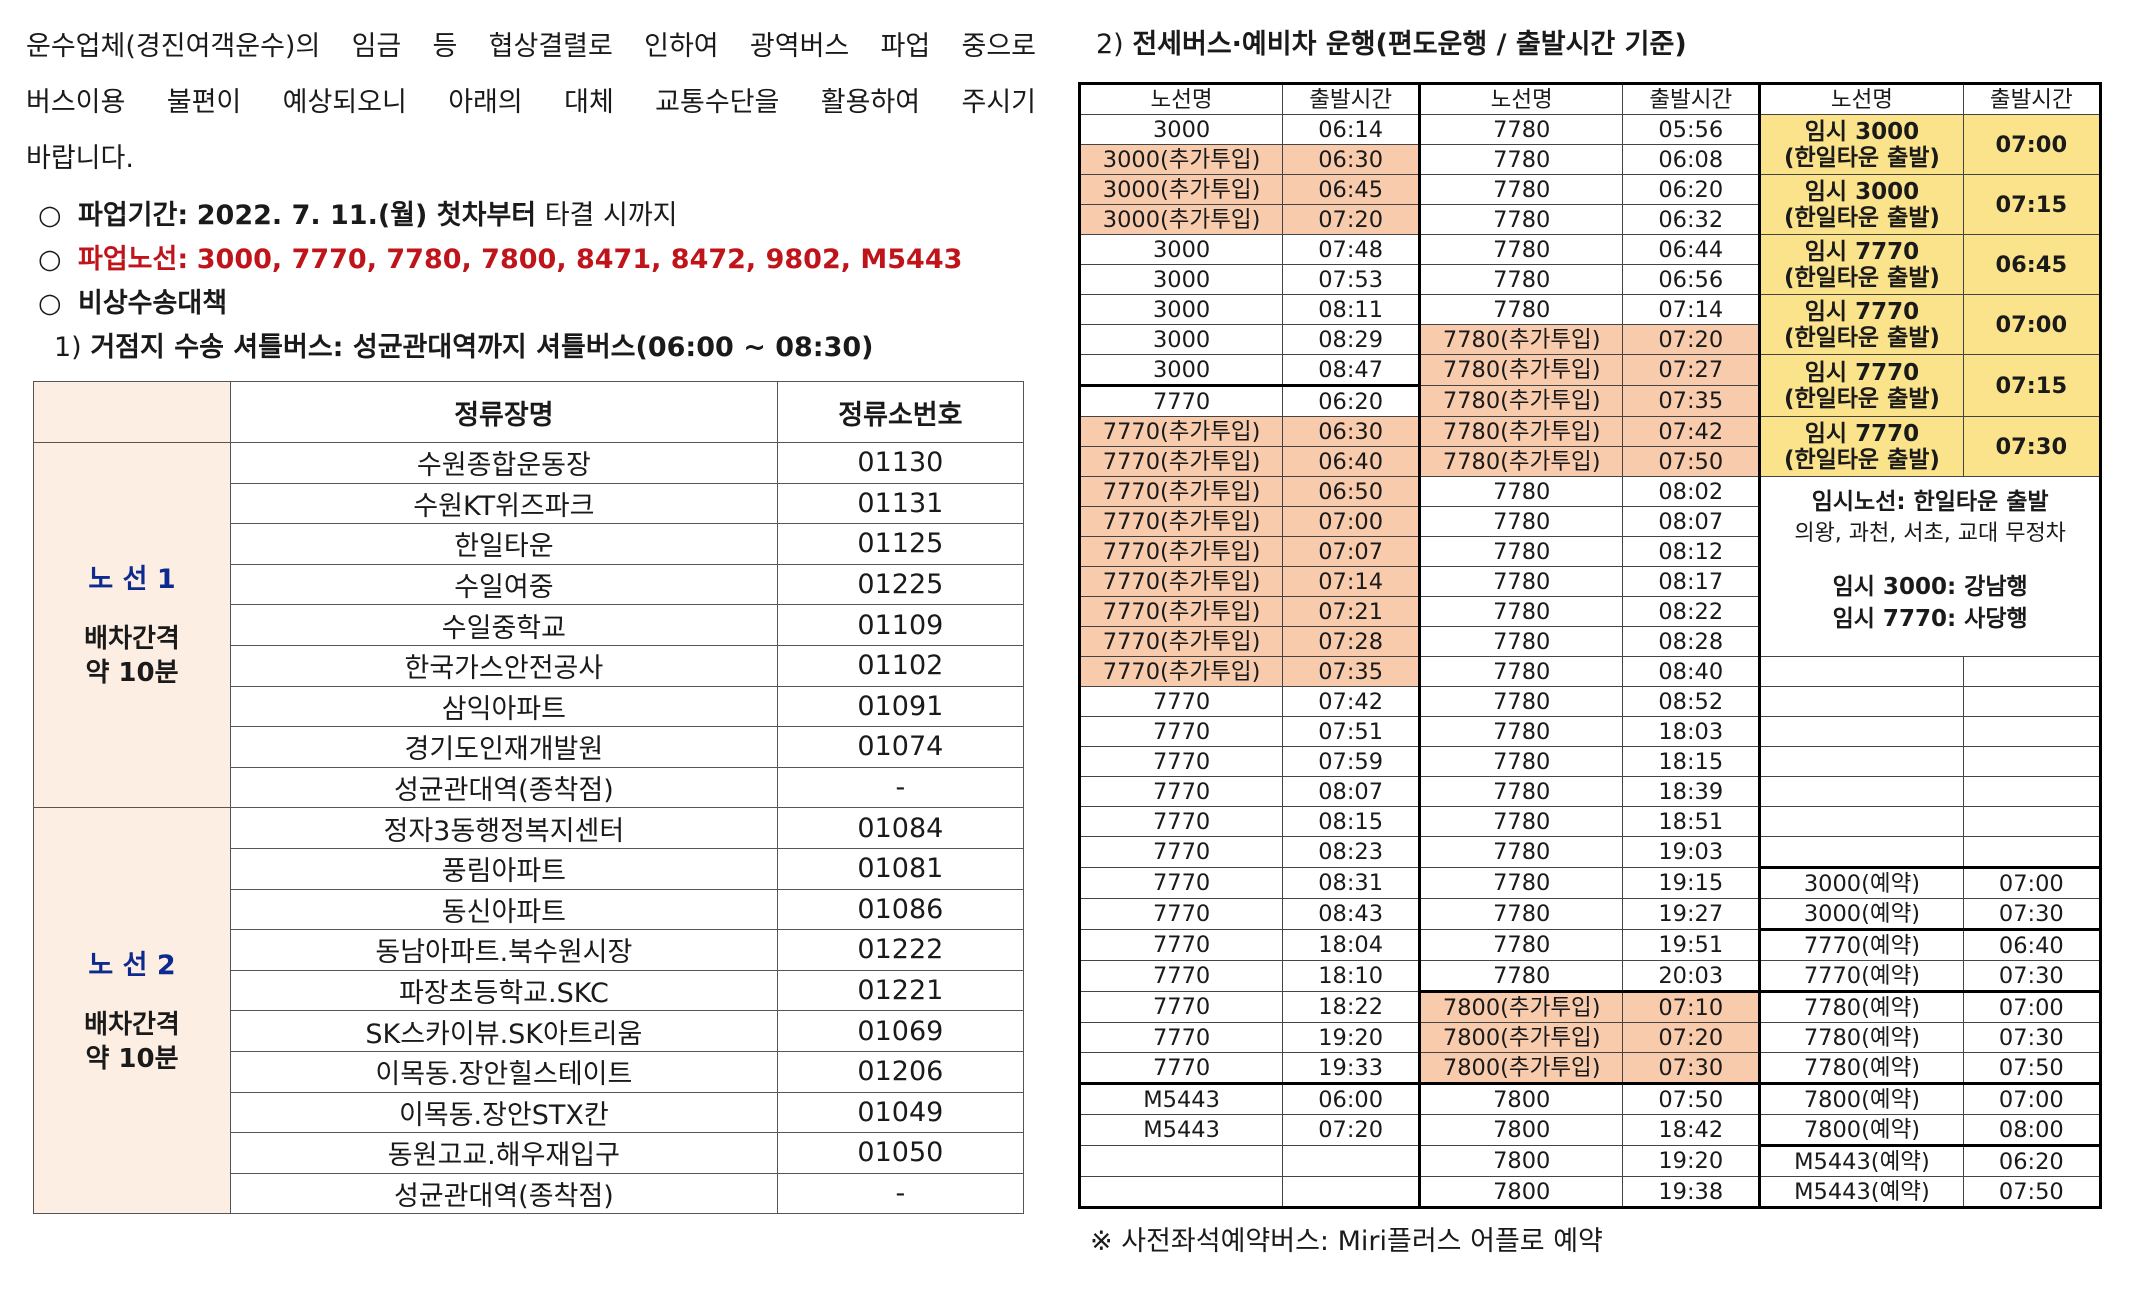 This screenshot has width=2129, height=1289. I want to click on depart-time-cell: 07:10, so click(1692, 1006).